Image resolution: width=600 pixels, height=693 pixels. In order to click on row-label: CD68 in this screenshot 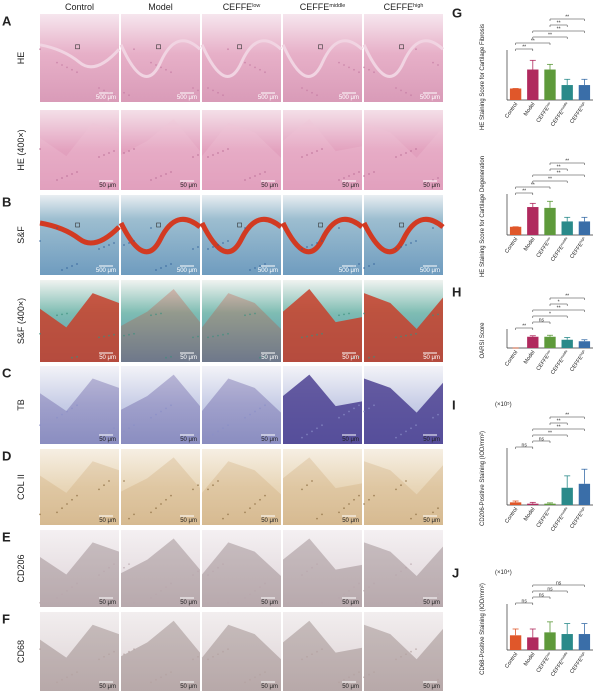, I will do `click(21, 651)`.